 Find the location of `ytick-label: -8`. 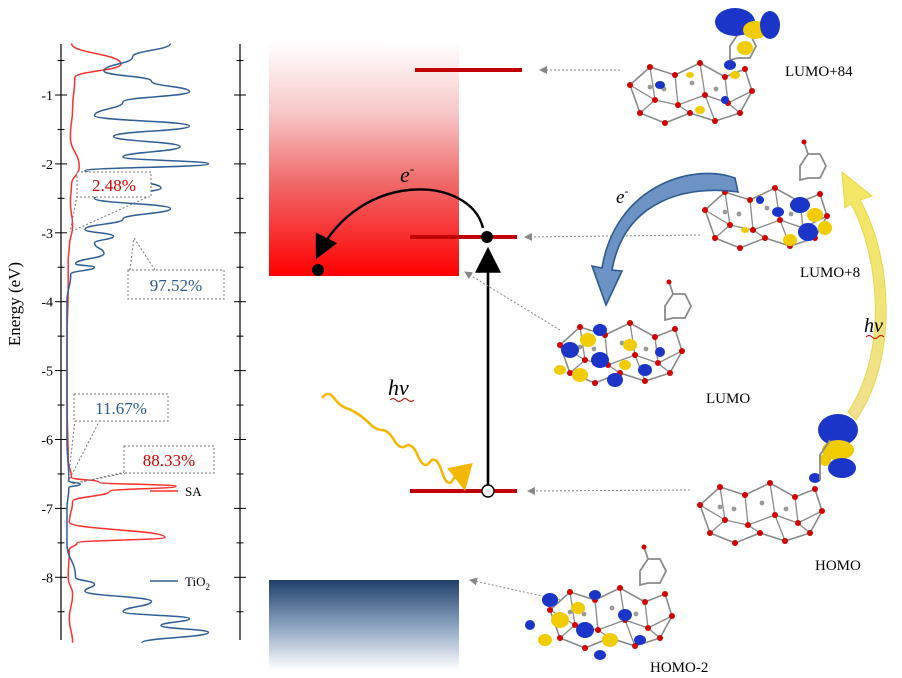

ytick-label: -8 is located at coordinates (47, 578).